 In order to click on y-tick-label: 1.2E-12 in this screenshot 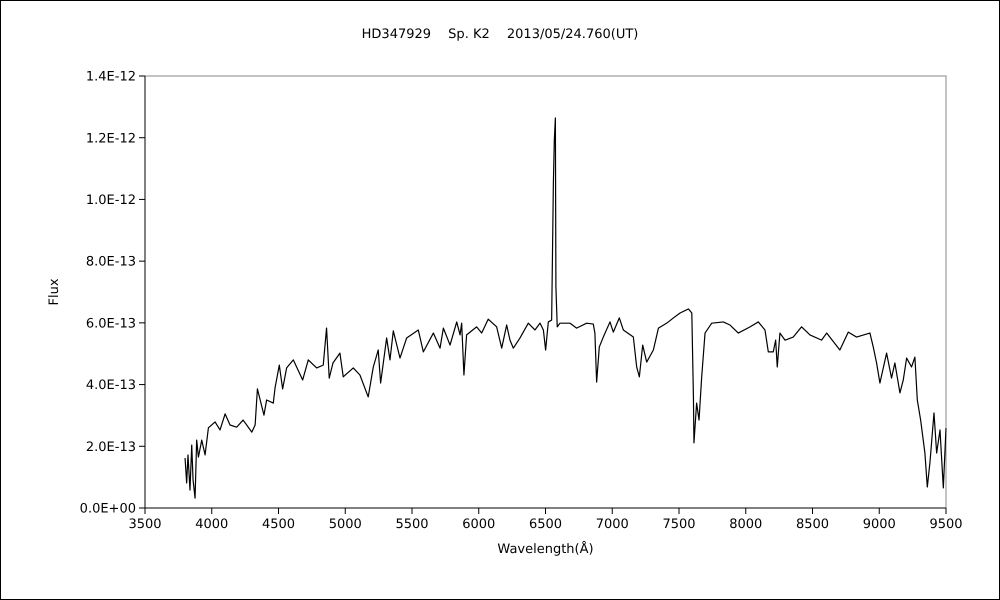, I will do `click(111, 138)`.